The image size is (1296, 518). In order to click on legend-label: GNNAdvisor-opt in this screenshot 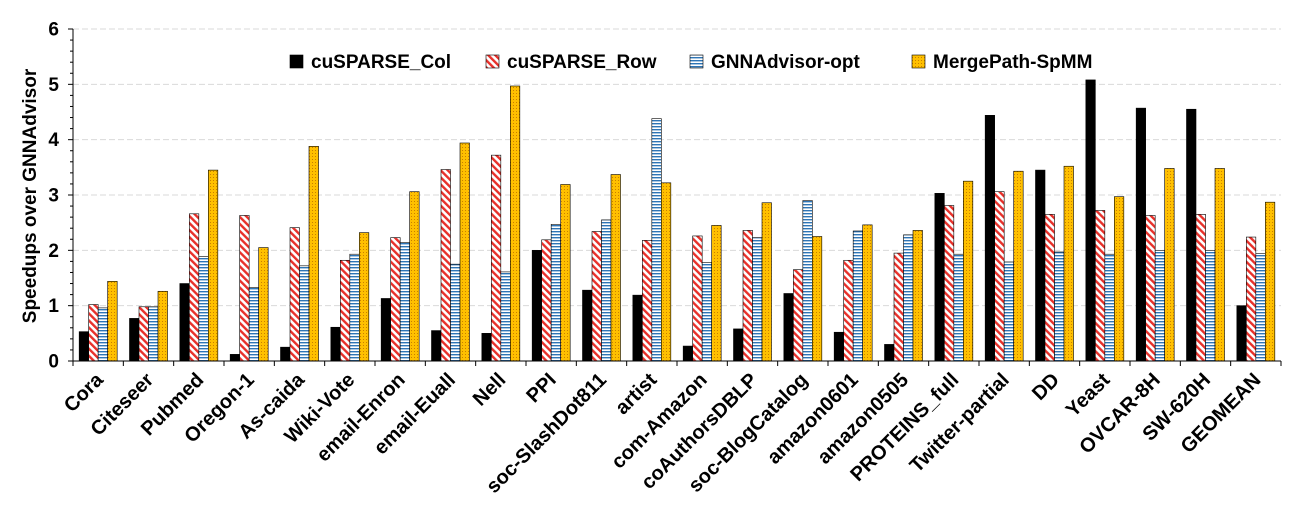, I will do `click(786, 62)`.